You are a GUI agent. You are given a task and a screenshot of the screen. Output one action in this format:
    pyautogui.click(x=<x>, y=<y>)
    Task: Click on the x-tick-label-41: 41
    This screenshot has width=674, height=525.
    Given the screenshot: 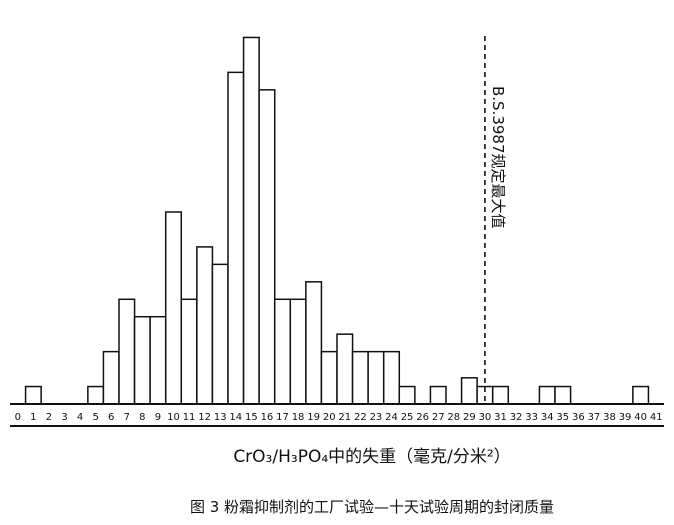 What is the action you would take?
    pyautogui.click(x=656, y=417)
    